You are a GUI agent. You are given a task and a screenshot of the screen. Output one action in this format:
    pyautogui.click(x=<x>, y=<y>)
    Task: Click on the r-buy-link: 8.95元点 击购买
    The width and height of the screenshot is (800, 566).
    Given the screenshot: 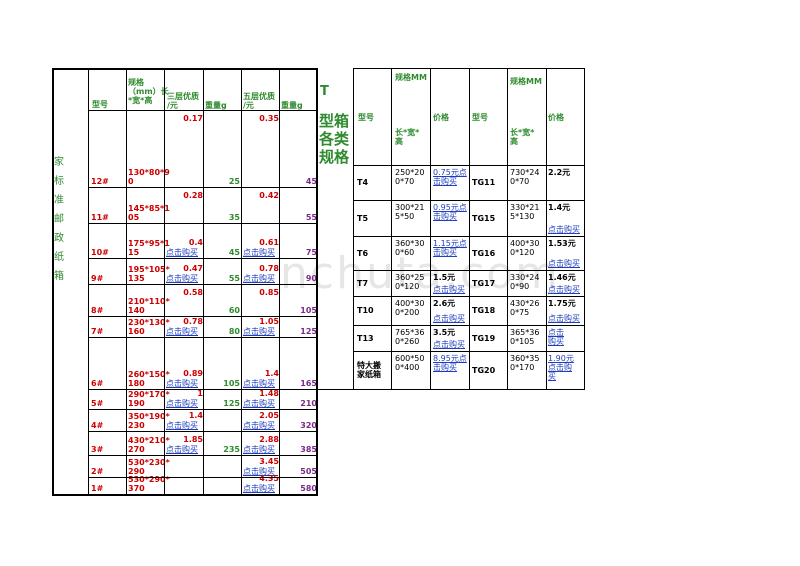 What is the action you would take?
    pyautogui.click(x=450, y=363)
    